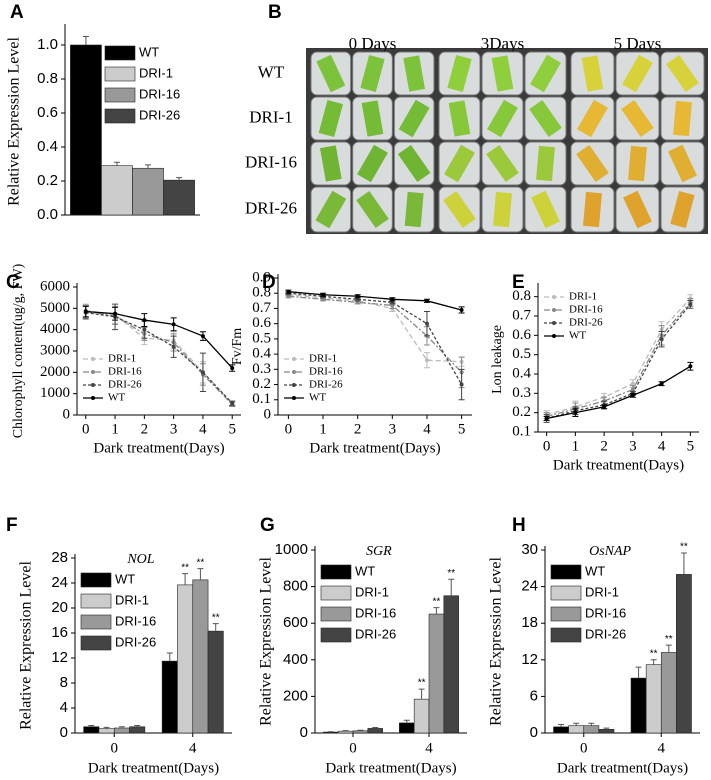 The image size is (711, 780). What do you see at coordinates (261, 308) in the screenshot?
I see `y-tick-label: 0.7` at bounding box center [261, 308].